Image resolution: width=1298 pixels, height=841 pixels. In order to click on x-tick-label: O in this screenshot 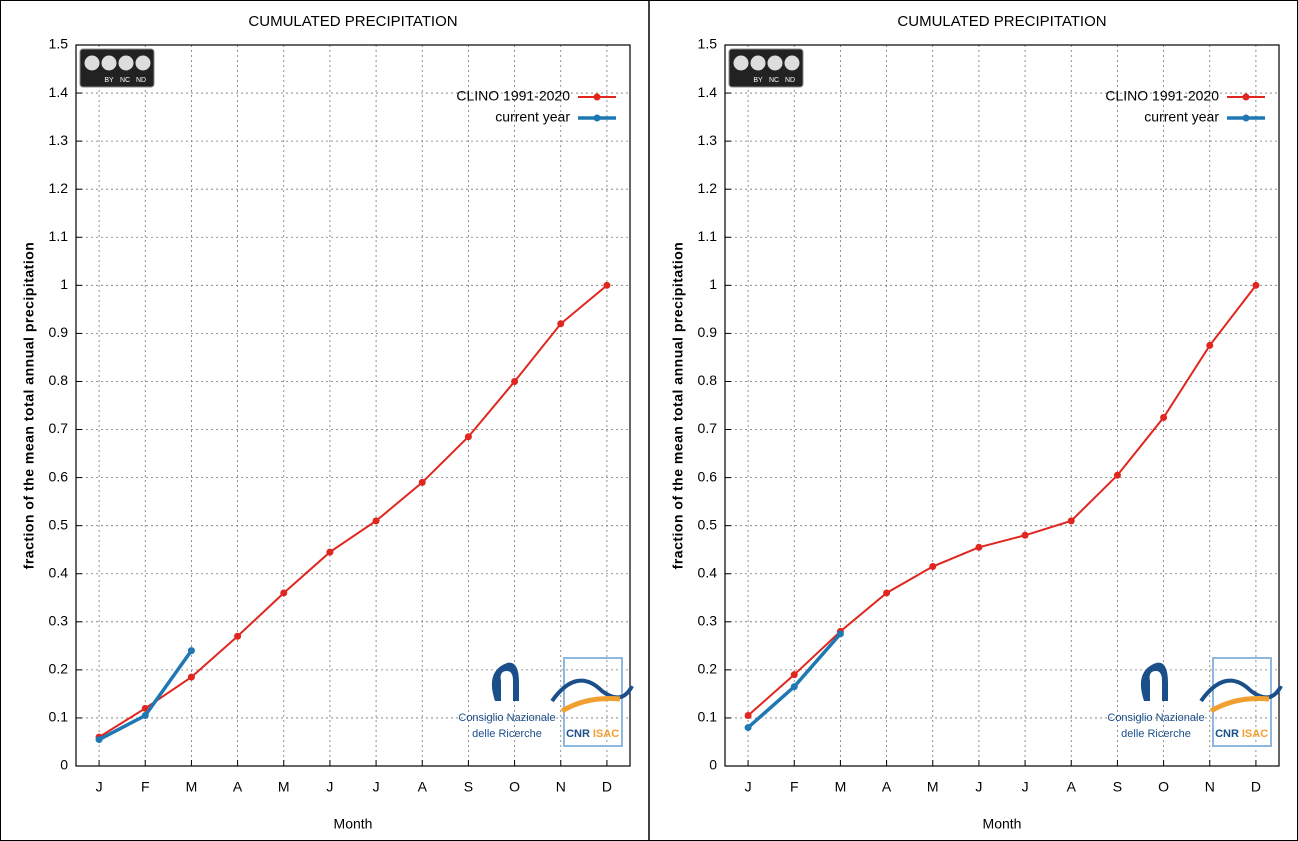, I will do `click(514, 787)`.